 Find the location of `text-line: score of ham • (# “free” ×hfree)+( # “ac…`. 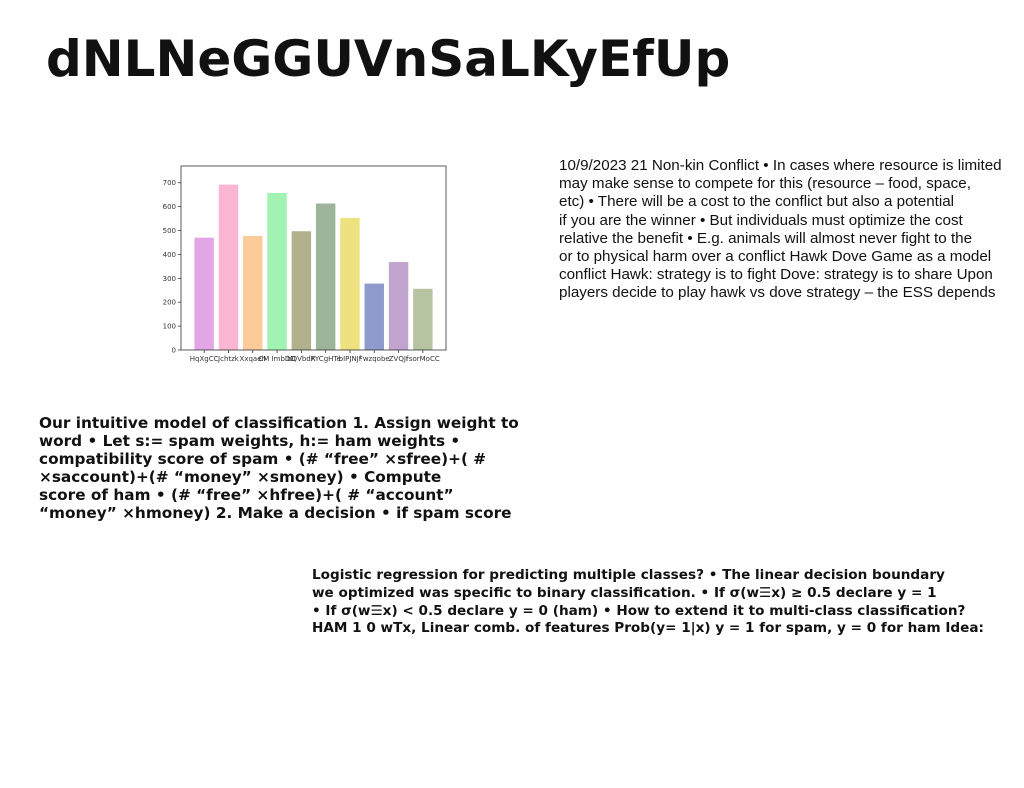

text-line: score of ham • (# “free” ×hfree)+( # “ac… is located at coordinates (246, 495).